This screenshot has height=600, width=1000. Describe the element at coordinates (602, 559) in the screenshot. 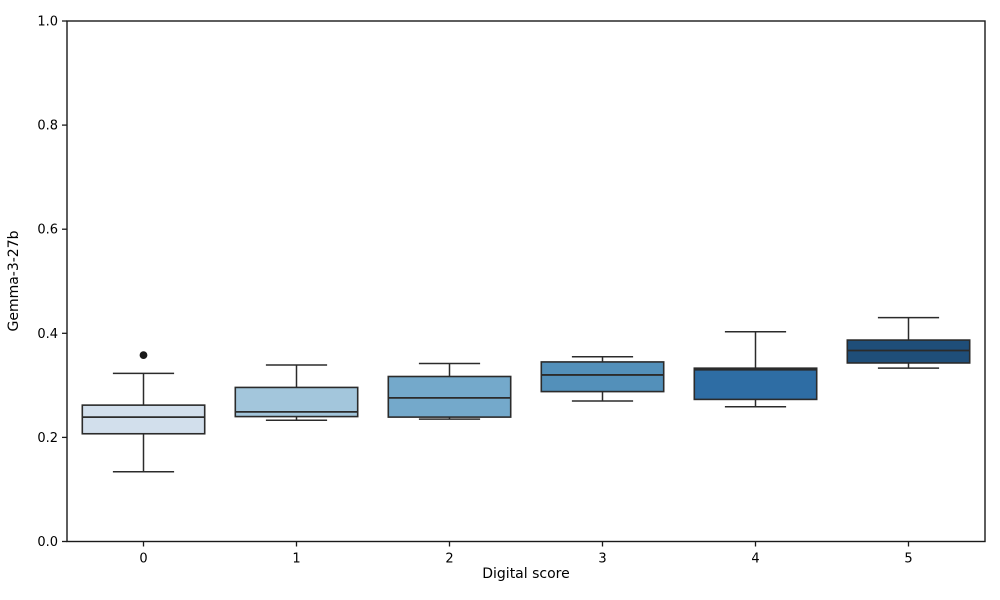

I see `x-tick-label: 3` at that location.